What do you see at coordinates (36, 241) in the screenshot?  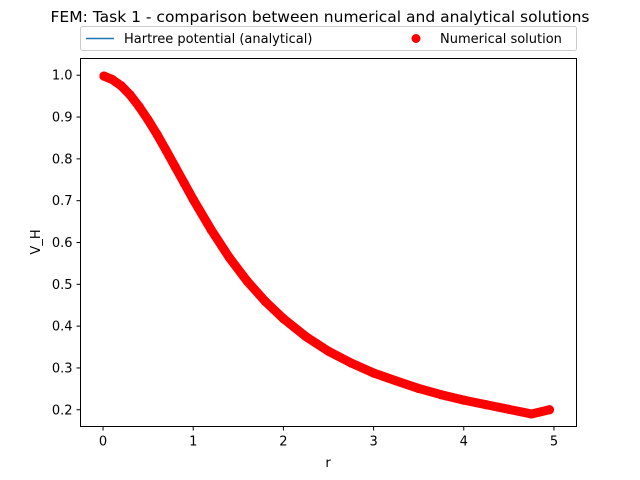 I see `y-axis-label: V_H` at bounding box center [36, 241].